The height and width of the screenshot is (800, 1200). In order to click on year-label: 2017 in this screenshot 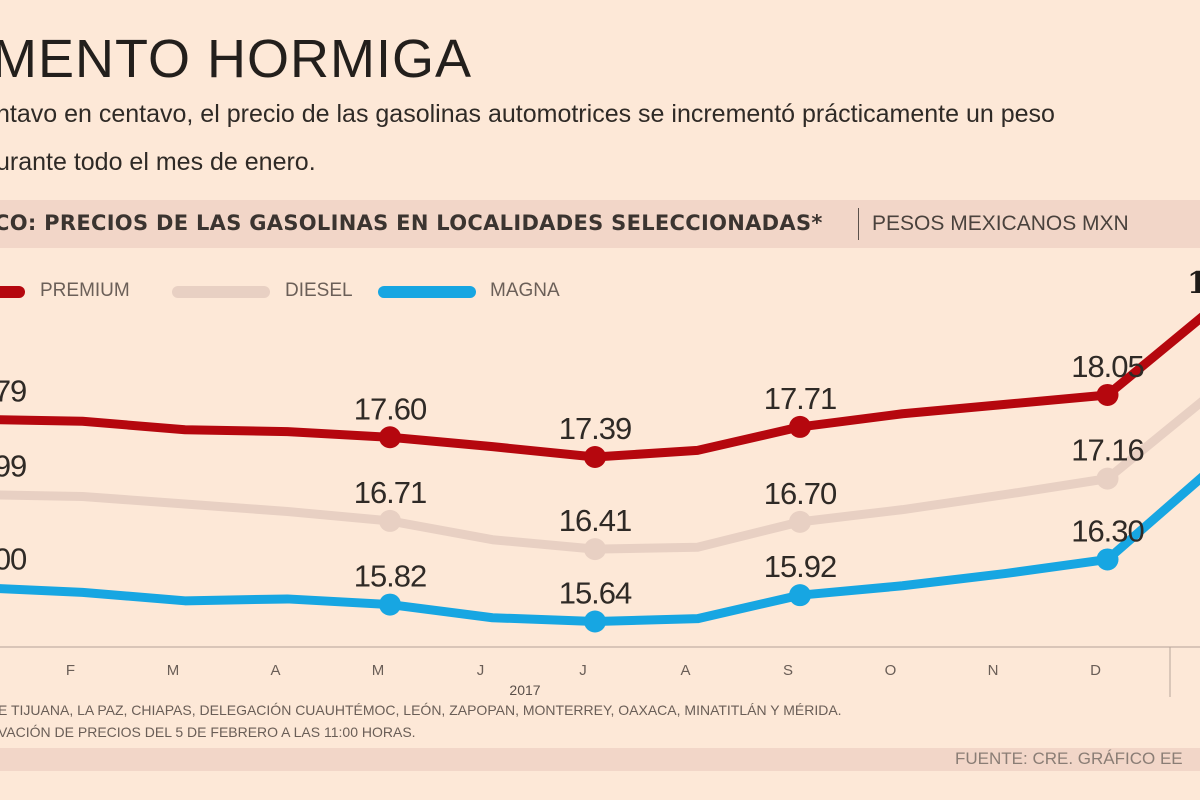, I will do `click(524, 690)`.